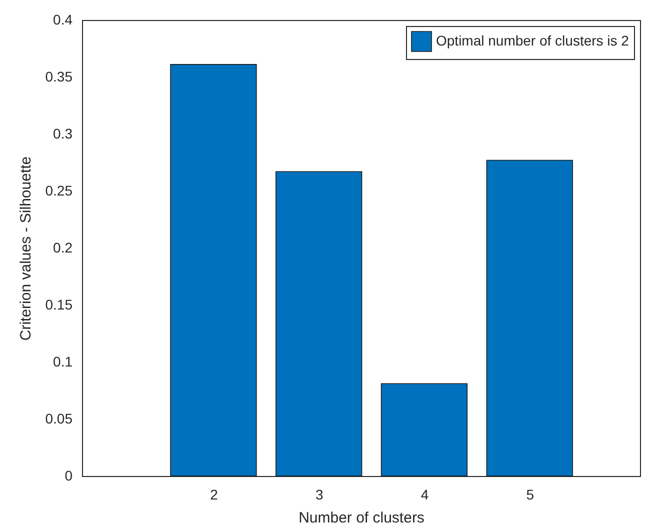 This screenshot has height=529, width=648. Describe the element at coordinates (63, 20) in the screenshot. I see `y-tick-label: 0.4` at that location.